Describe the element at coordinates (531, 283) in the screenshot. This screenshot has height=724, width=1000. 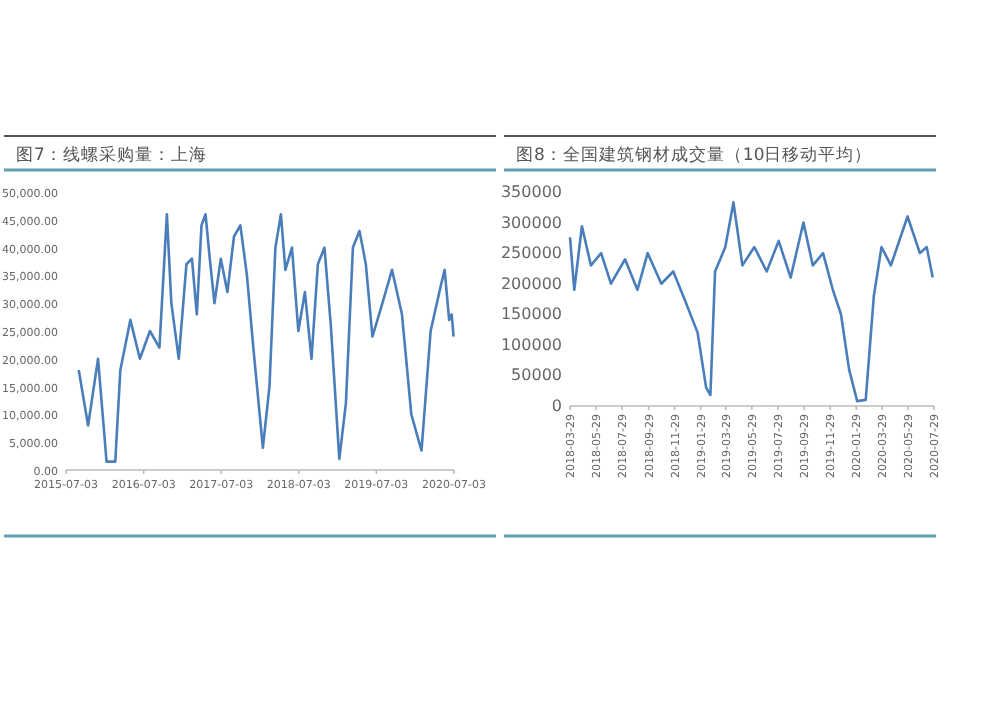
I see `y-tick-label: 200000` at that location.